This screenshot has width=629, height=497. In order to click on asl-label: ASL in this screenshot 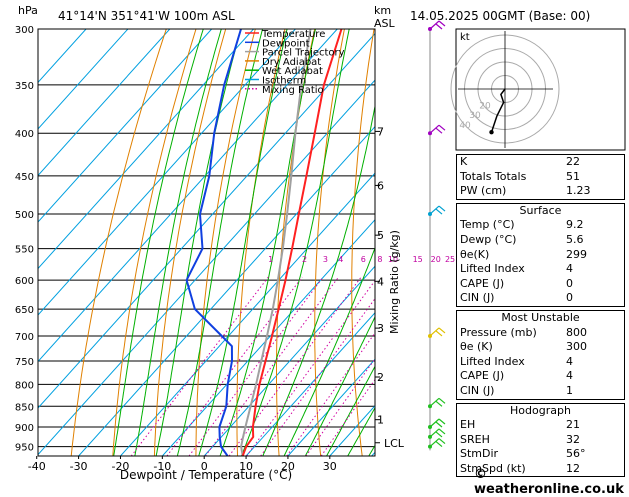, I will do `click(385, 23)`.